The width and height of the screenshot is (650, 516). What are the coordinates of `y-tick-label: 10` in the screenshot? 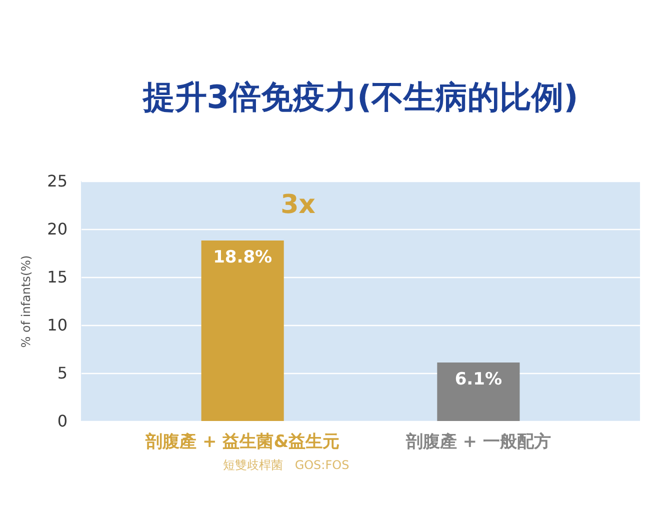 It's located at (57, 325).